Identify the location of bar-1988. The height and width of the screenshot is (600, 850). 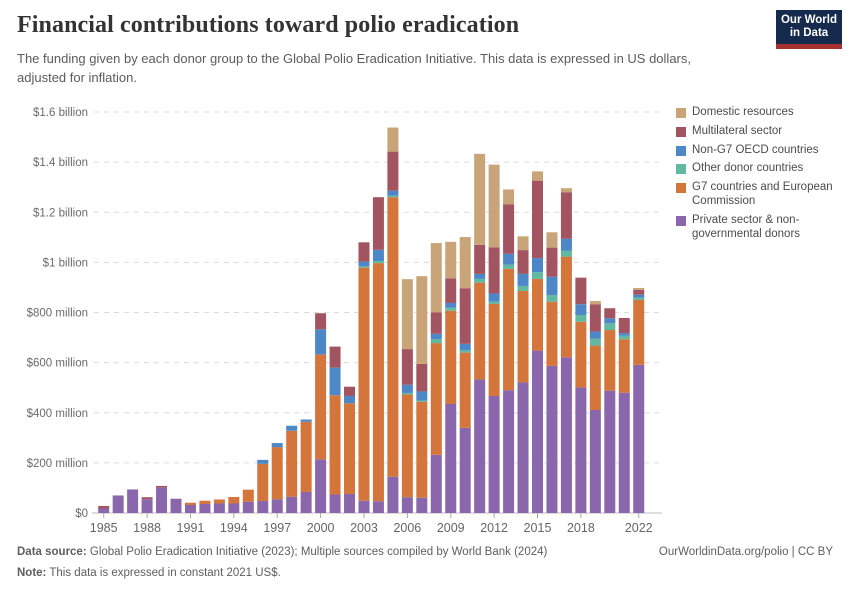
(147, 505).